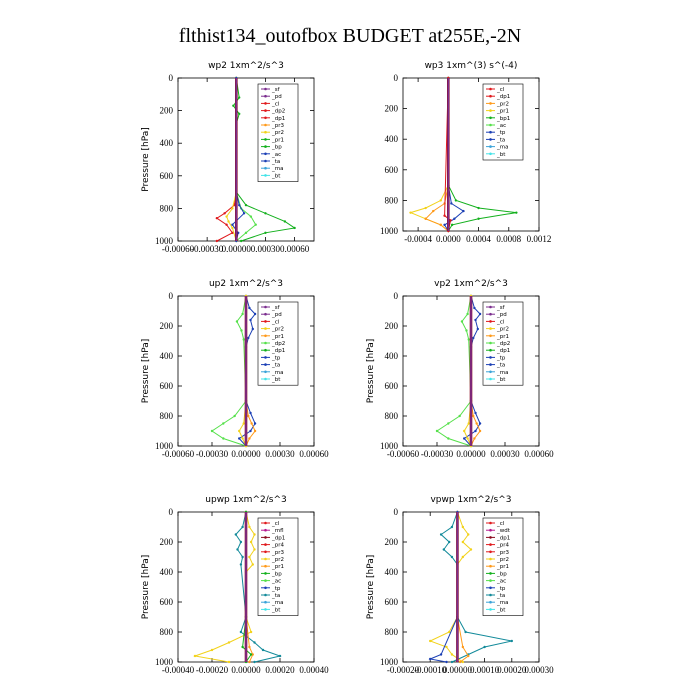 This screenshot has height=700, width=700. I want to click on panel-title: wp3 1xm^(3) s^(-4), so click(471, 66).